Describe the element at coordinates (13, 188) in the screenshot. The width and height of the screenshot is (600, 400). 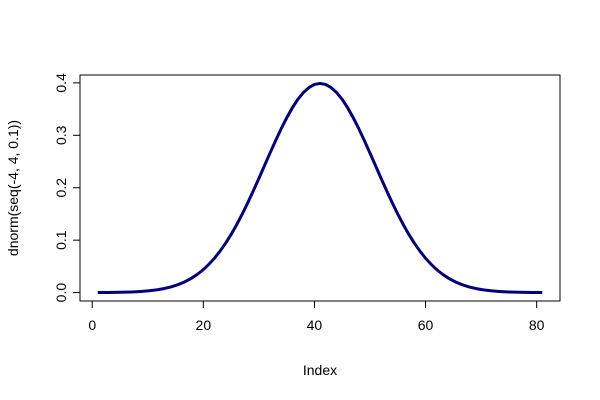
I see `y-axis-label: dnorm(seq(-4, 4, 0.1))` at that location.